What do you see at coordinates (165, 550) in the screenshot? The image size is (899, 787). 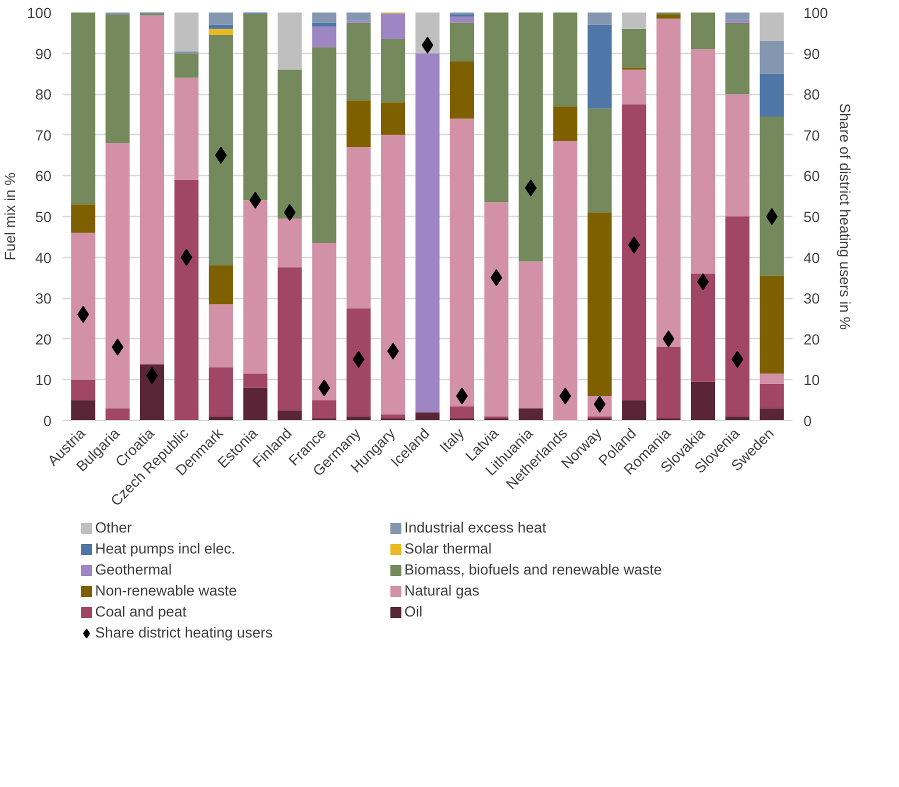 I see `legend-label: Heat pumps incl elec.` at bounding box center [165, 550].